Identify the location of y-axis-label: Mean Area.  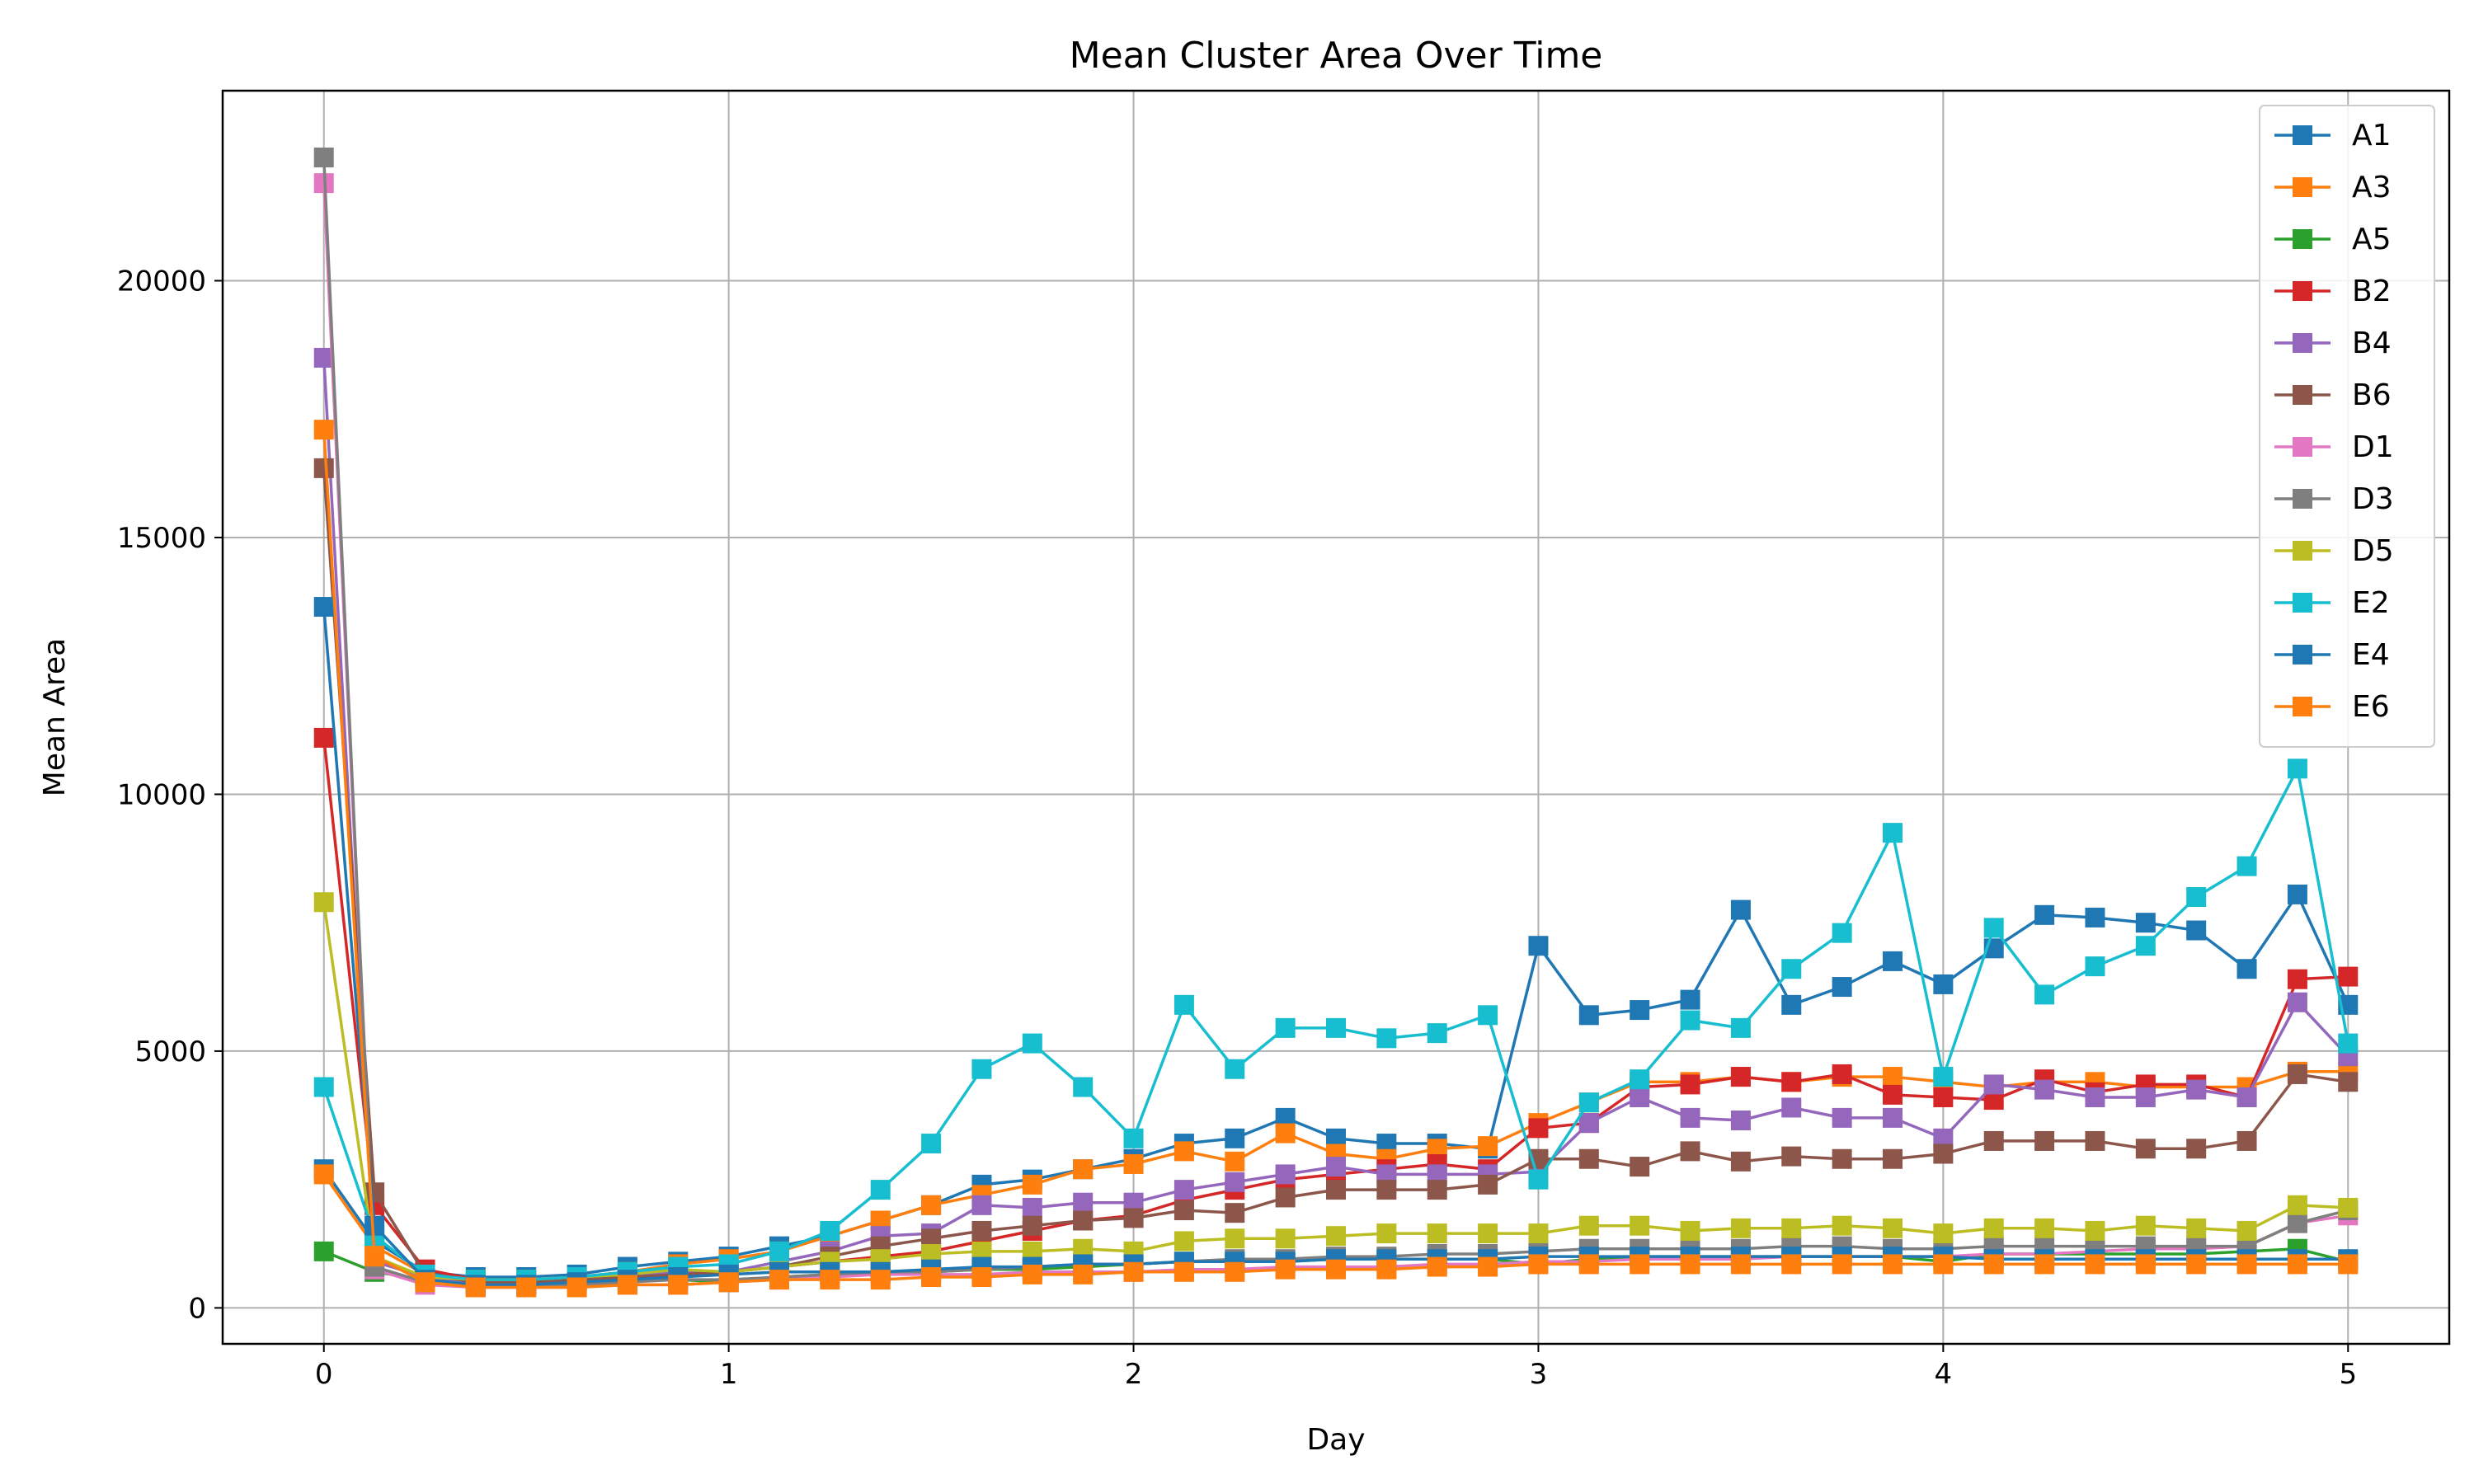
(55, 717).